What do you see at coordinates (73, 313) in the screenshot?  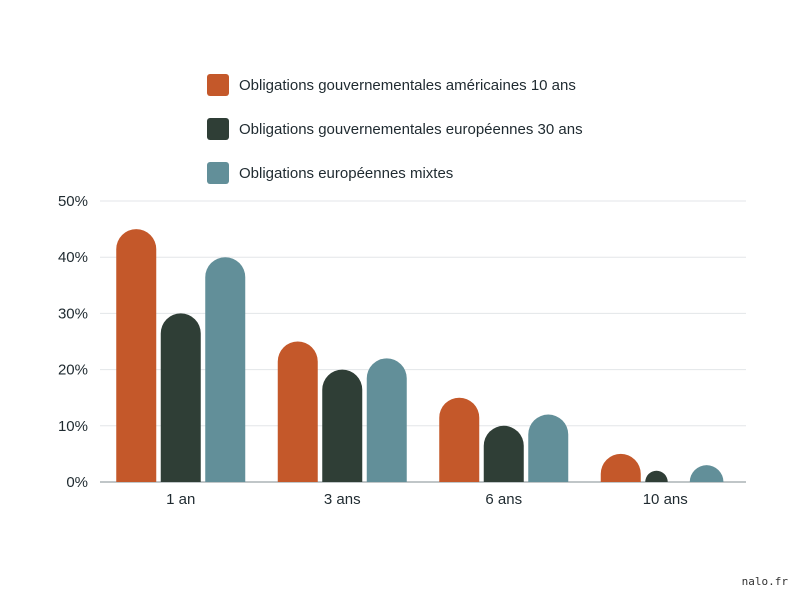 I see `y-tick-label: 30%` at bounding box center [73, 313].